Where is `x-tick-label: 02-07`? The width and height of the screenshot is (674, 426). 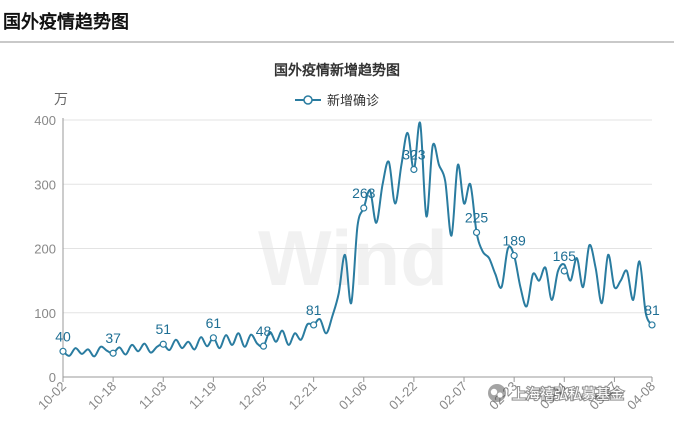
x-tick-label: 02-07 is located at coordinates (453, 396).